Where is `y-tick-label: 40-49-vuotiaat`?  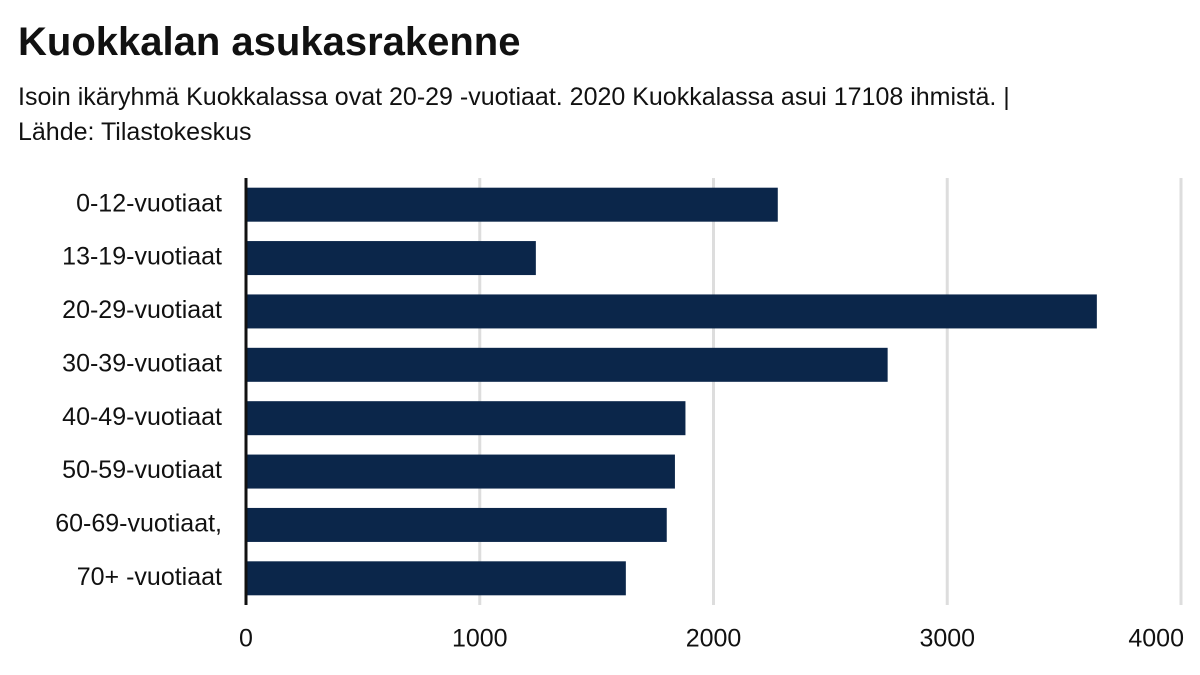 y-tick-label: 40-49-vuotiaat is located at coordinates (142, 417).